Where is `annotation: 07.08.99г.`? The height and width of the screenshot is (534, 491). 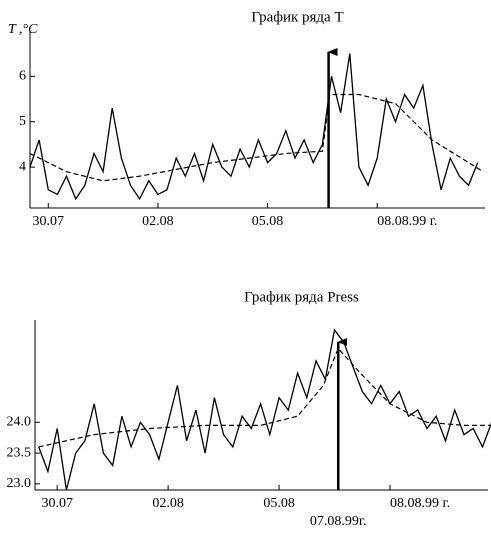
annotation: 07.08.99г. is located at coordinates (338, 521).